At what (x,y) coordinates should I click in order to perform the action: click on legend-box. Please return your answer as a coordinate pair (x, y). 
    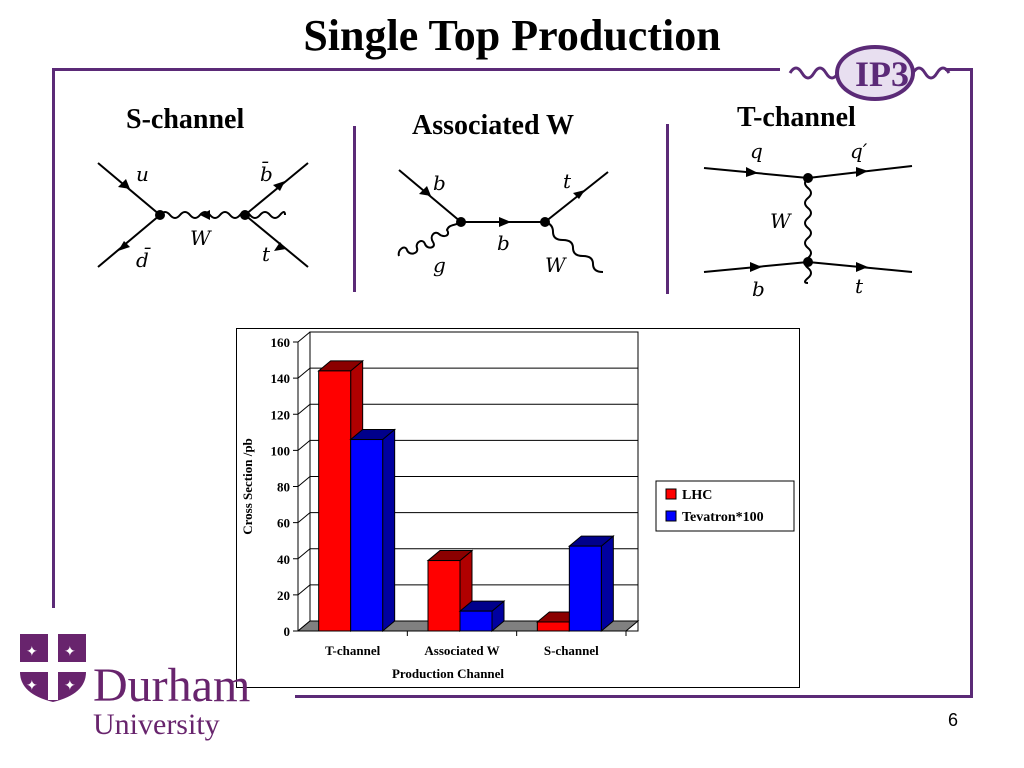
    Looking at the image, I should click on (725, 506).